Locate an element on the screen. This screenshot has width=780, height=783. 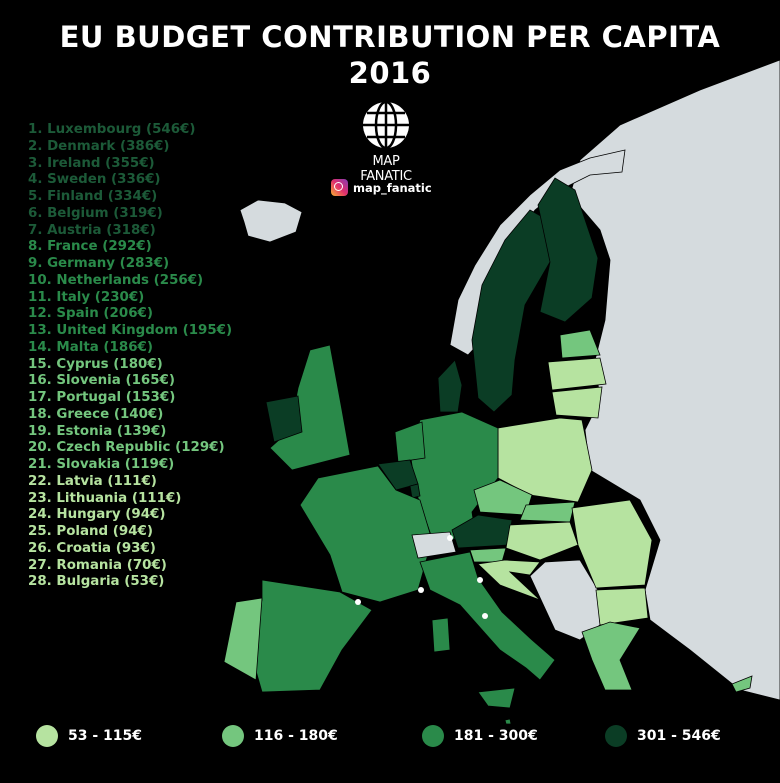
ranking-item: 1. Luxembourg (546€) is located at coordinates (112, 129).